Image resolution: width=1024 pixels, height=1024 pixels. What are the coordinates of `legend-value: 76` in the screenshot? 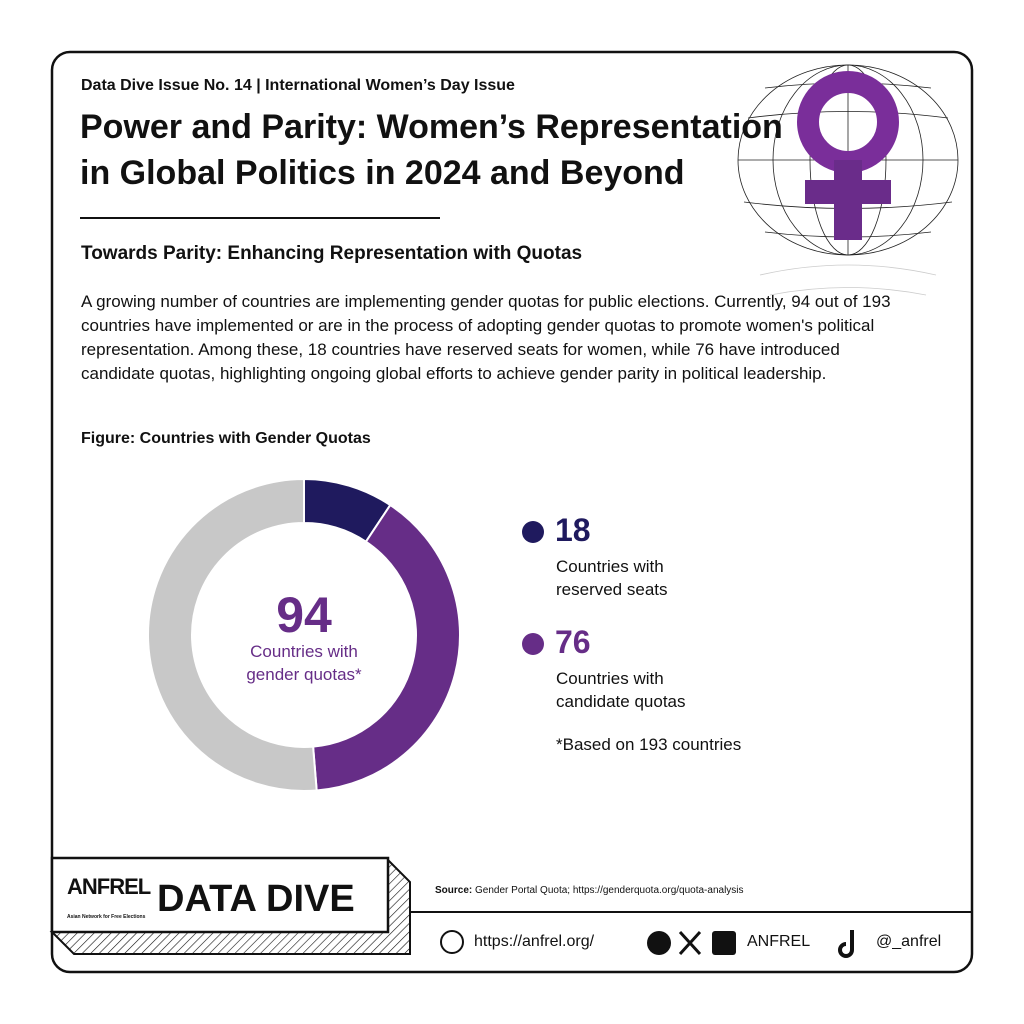 It's located at (573, 642).